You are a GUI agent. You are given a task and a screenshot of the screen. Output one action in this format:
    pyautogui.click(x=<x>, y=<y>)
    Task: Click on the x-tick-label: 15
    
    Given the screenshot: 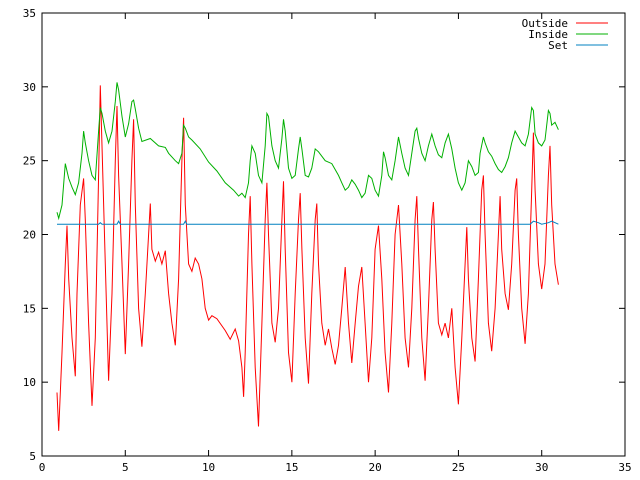 What is the action you would take?
    pyautogui.click(x=291, y=467)
    